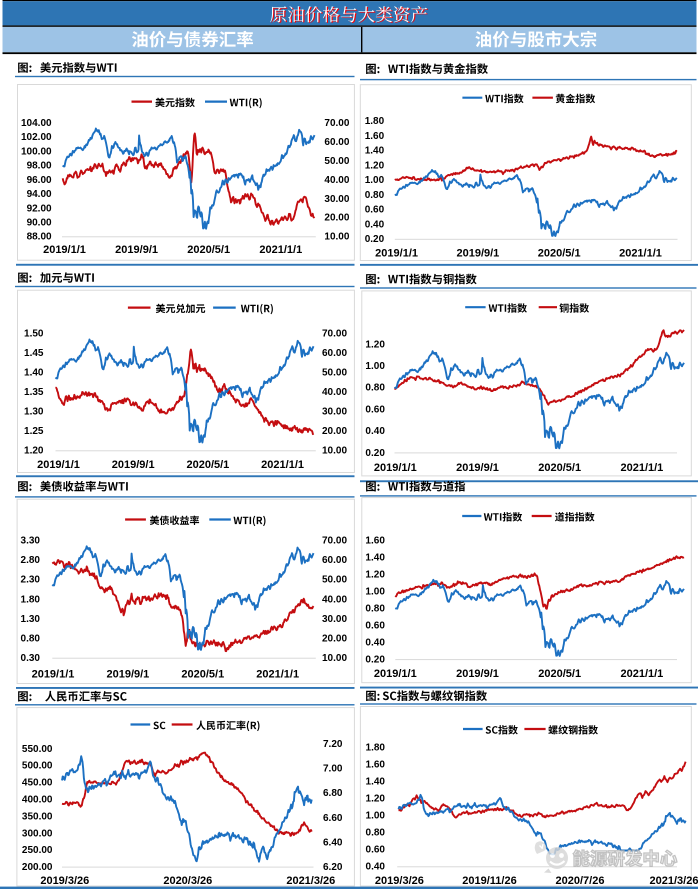 The height and width of the screenshot is (891, 698). I want to click on svg-text: 200.00, so click(37, 867).